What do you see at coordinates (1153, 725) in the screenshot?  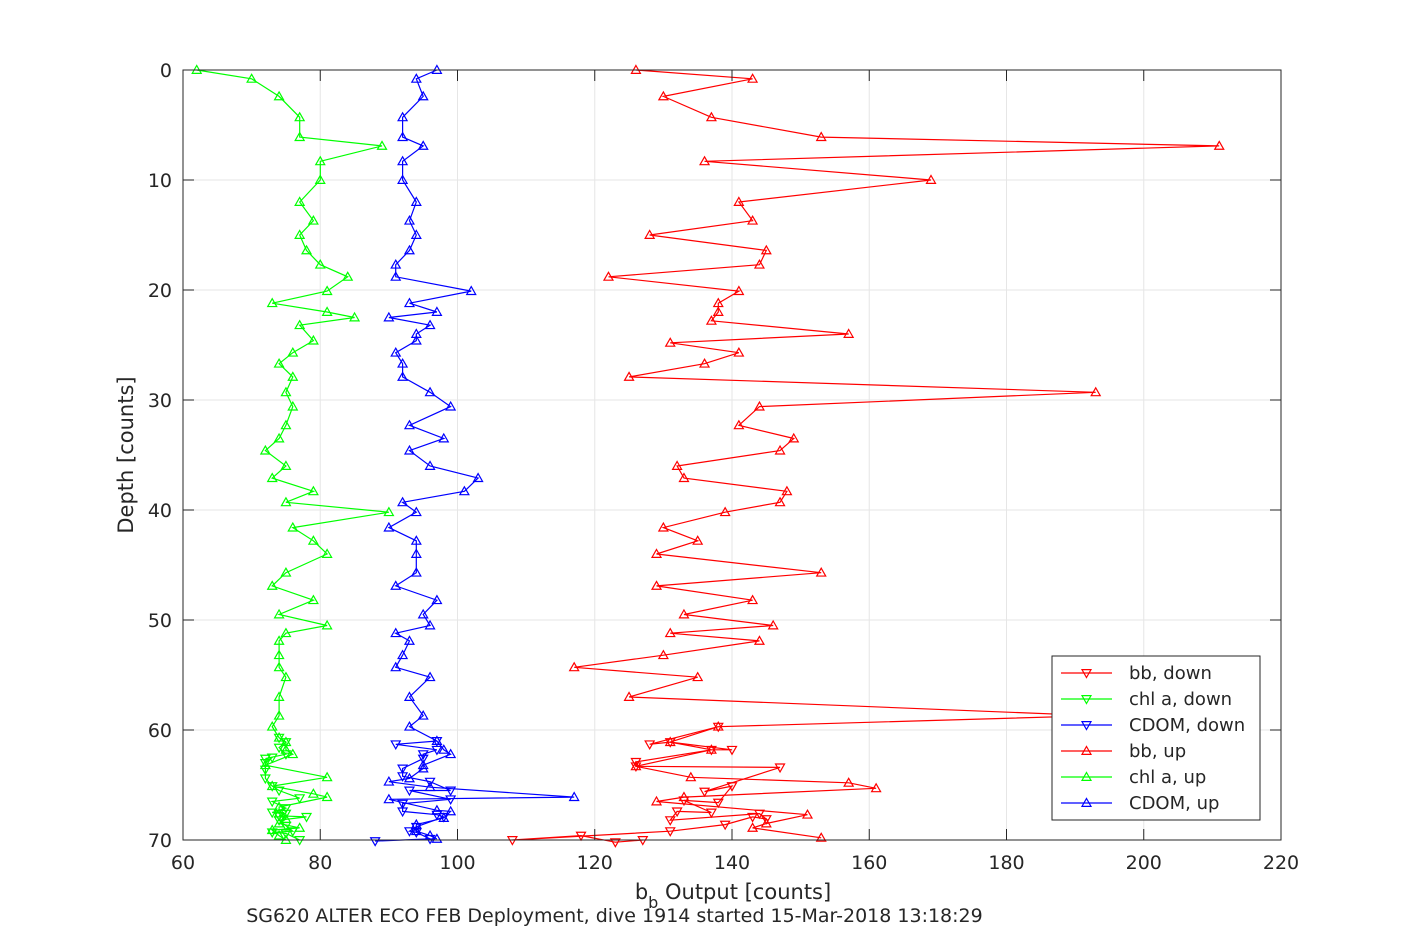 I see `legend-item: CDOM, down` at bounding box center [1153, 725].